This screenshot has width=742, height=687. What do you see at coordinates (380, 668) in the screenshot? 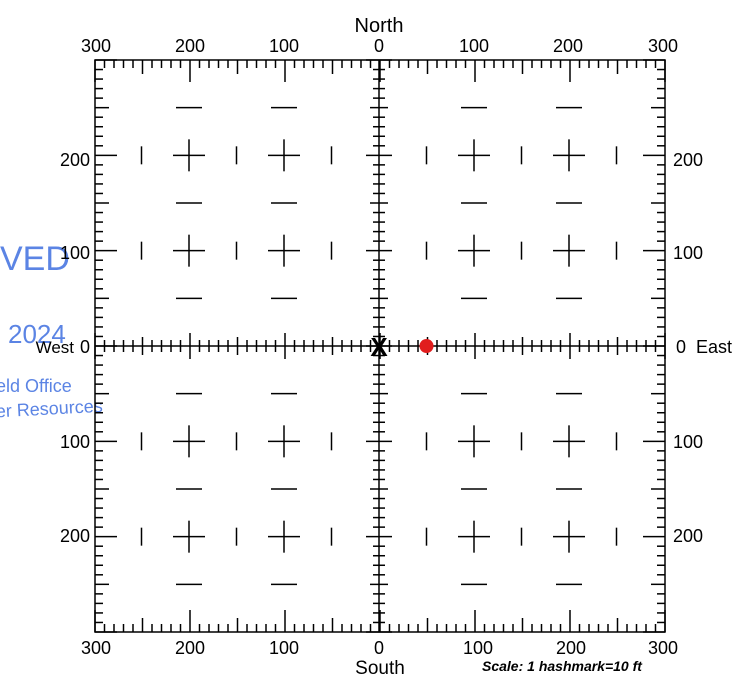
I see `south-label: South` at bounding box center [380, 668].